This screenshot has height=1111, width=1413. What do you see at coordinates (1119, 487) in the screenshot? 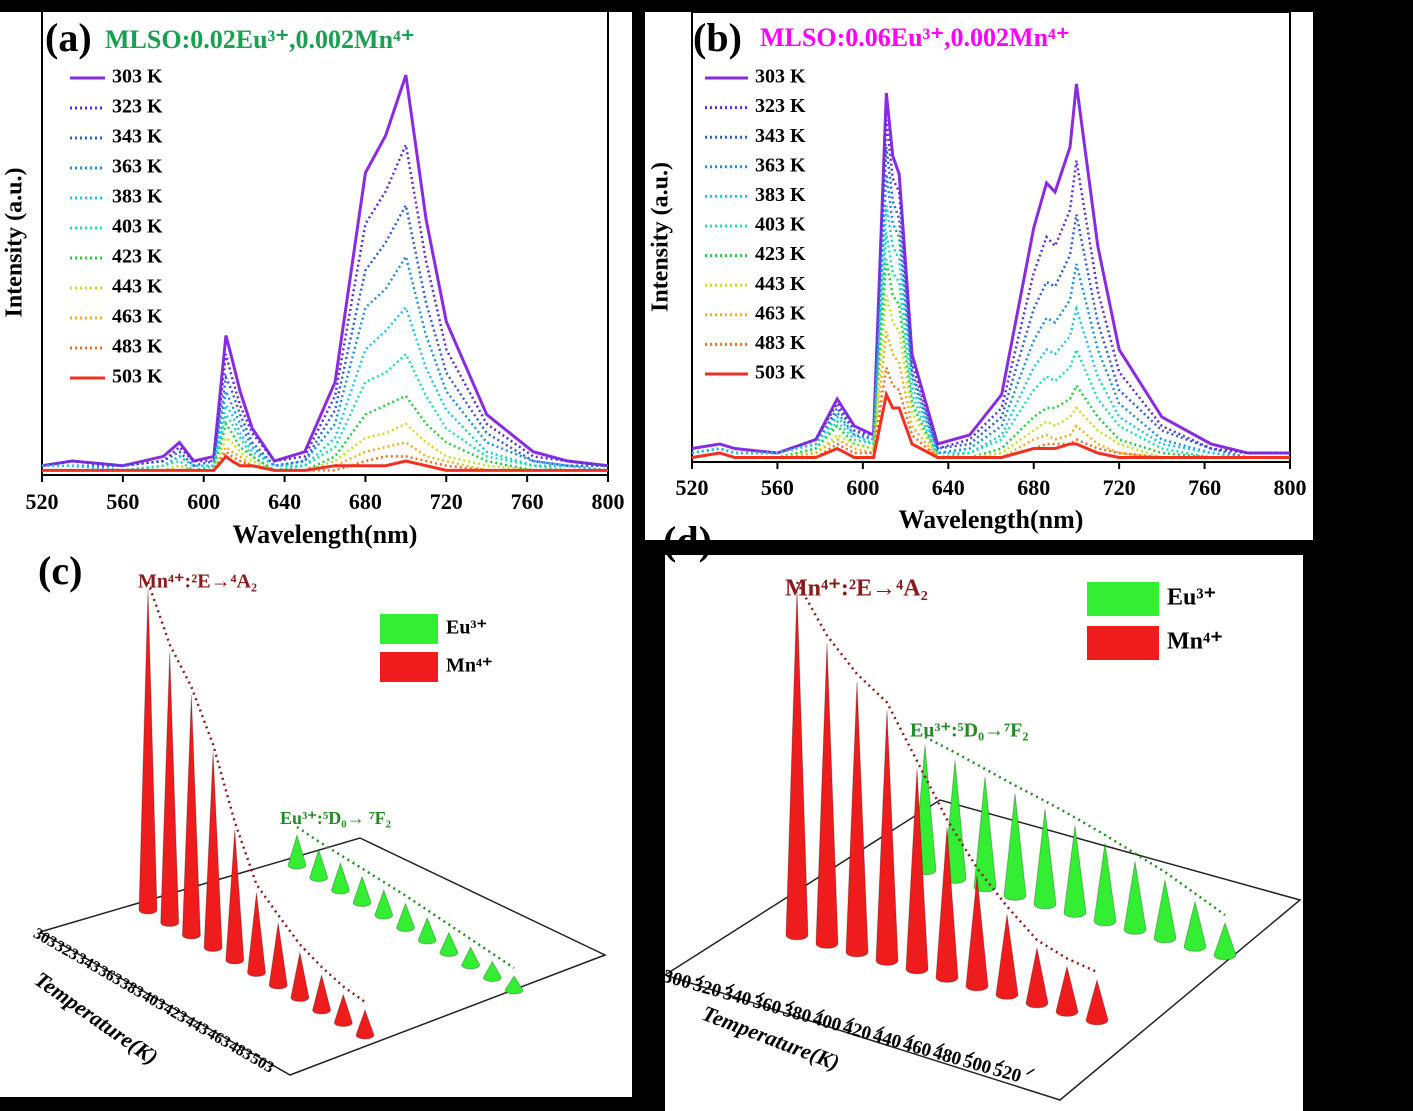
I see `x-tick-label: 720` at bounding box center [1119, 487].